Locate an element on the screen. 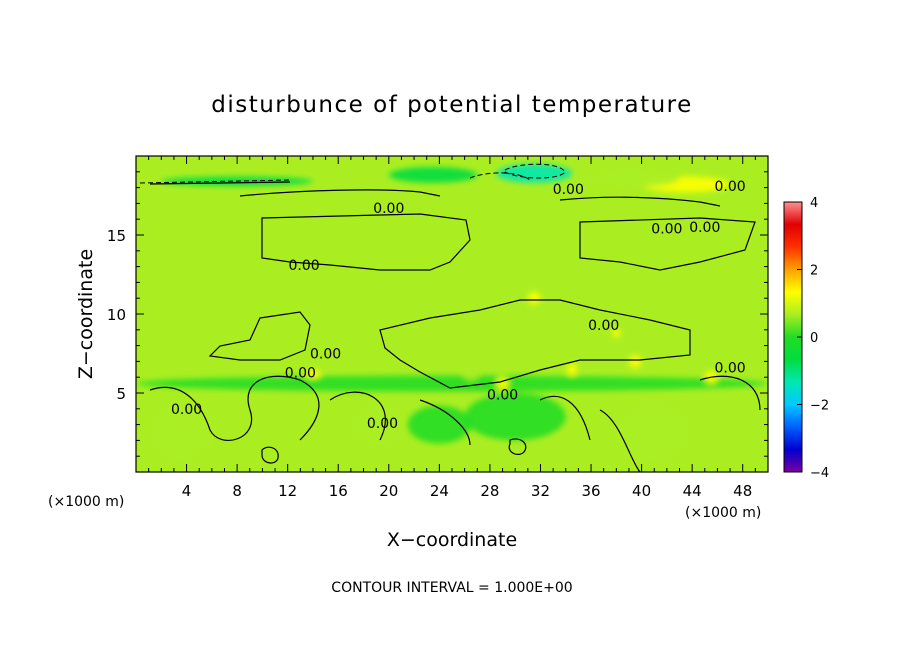 This screenshot has width=904, height=654. y-tick-label: 15 is located at coordinates (116, 236).